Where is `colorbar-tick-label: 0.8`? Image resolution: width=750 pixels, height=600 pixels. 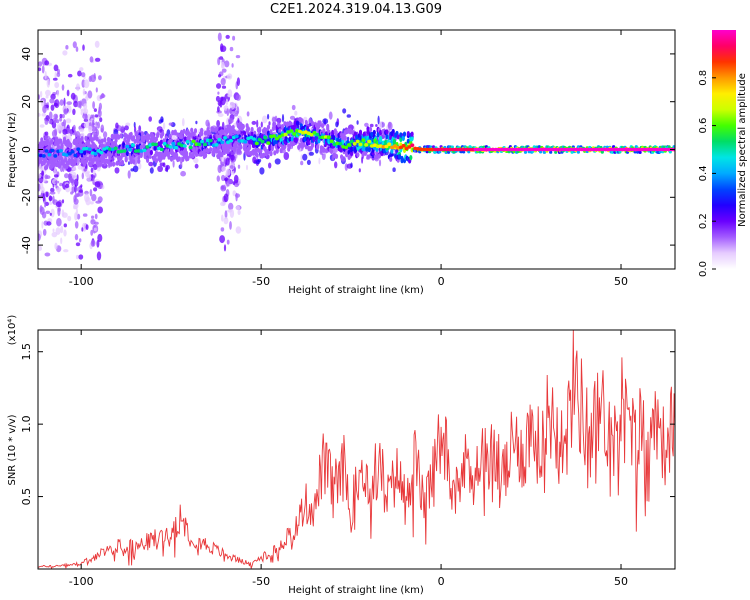
colorbar-tick-label: 0.8 is located at coordinates (703, 78).